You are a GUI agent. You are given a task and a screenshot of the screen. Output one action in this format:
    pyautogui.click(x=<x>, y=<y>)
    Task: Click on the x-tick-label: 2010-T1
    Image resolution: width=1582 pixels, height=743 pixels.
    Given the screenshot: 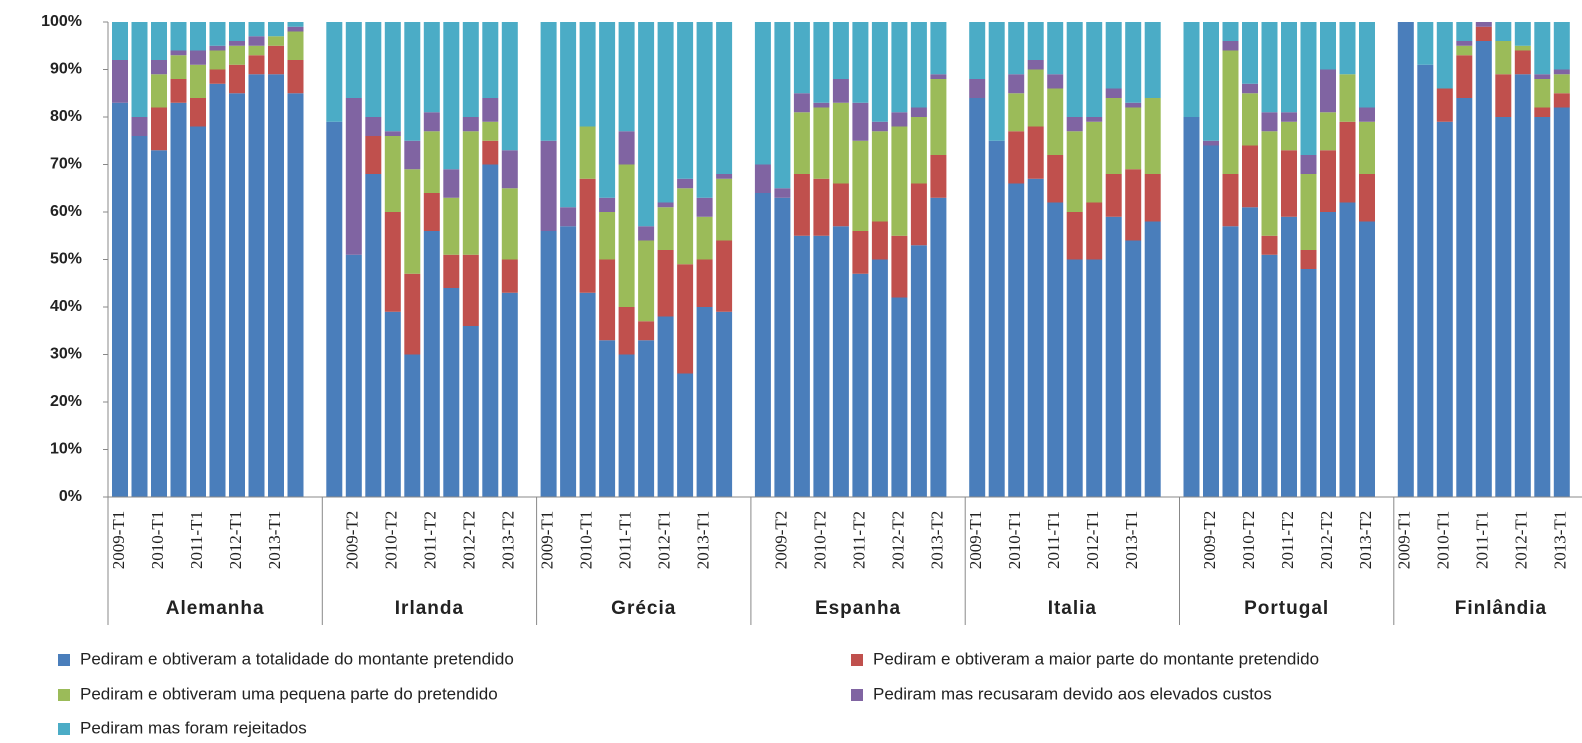 What is the action you would take?
    pyautogui.click(x=586, y=540)
    